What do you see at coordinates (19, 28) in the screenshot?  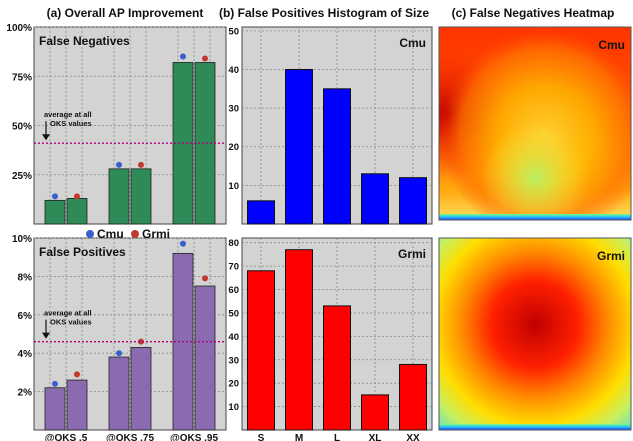 I see `false-negatives-ytick-100: 100%` at bounding box center [19, 28].